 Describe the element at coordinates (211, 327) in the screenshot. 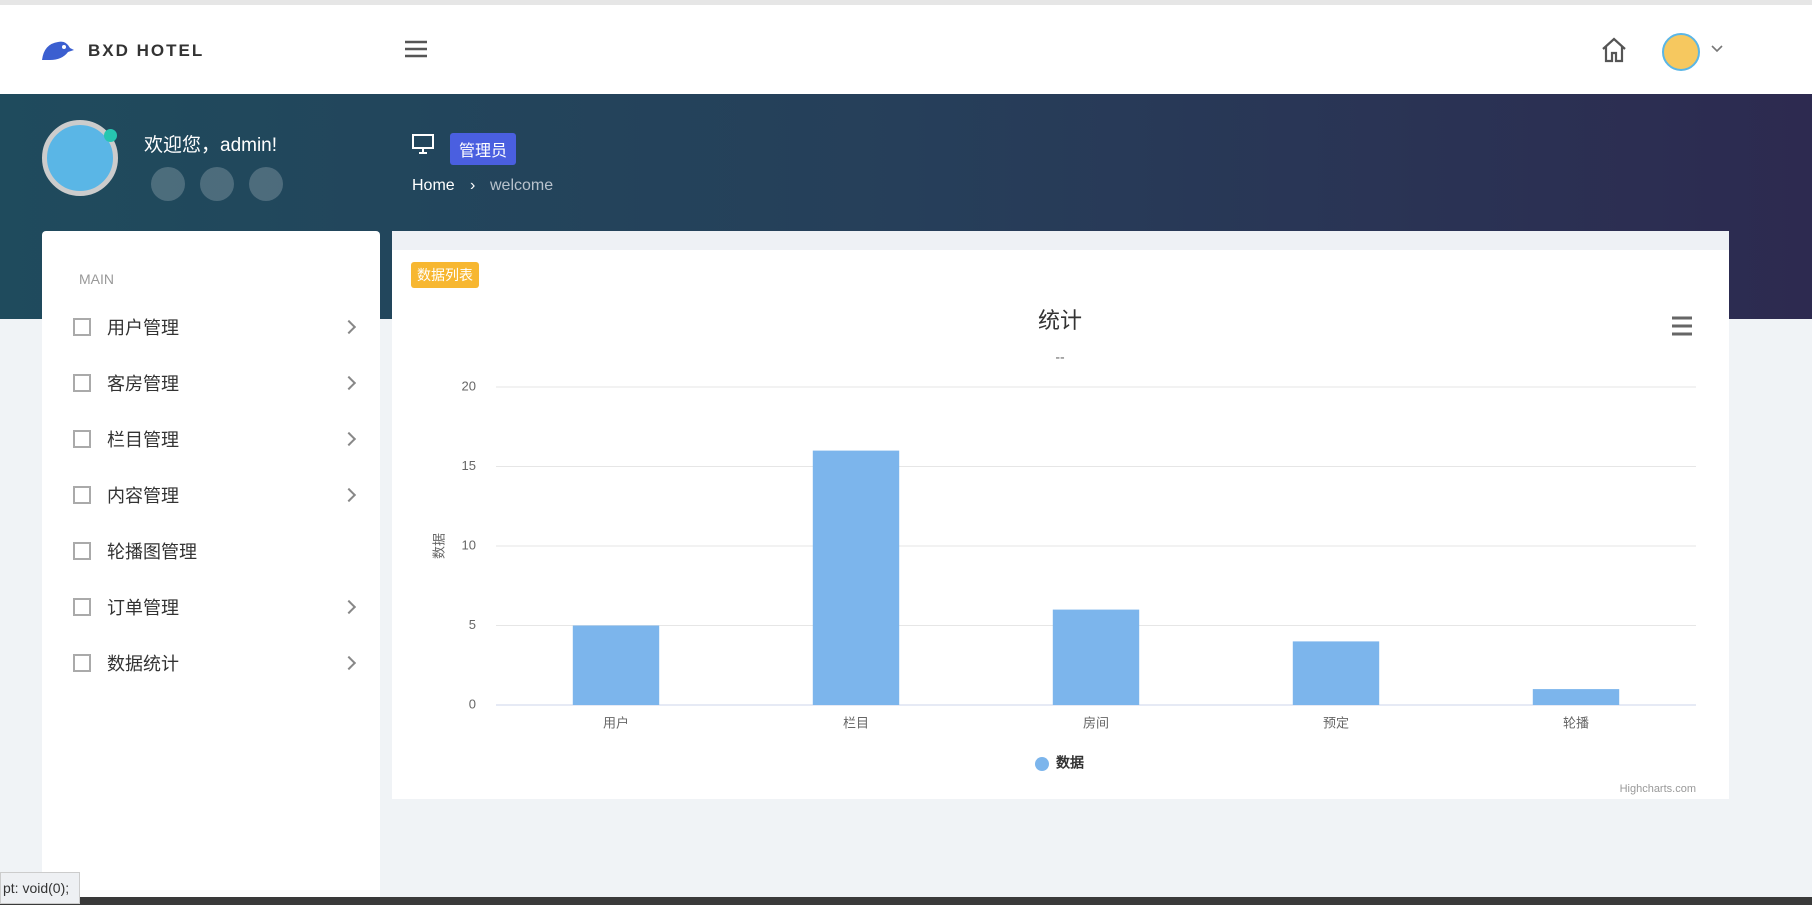

I see `menu-item: 用户管理` at that location.